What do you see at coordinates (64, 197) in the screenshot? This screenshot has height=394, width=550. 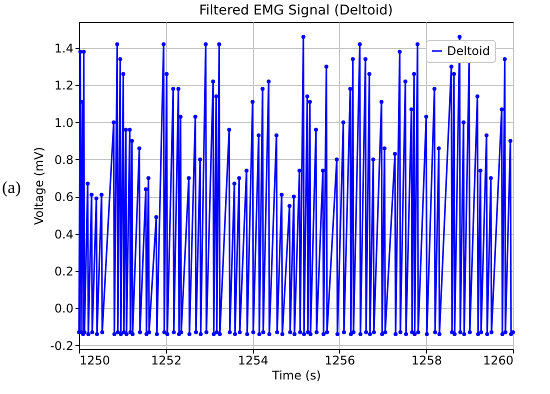 I see `y-tick-label: 0.6` at bounding box center [64, 197].